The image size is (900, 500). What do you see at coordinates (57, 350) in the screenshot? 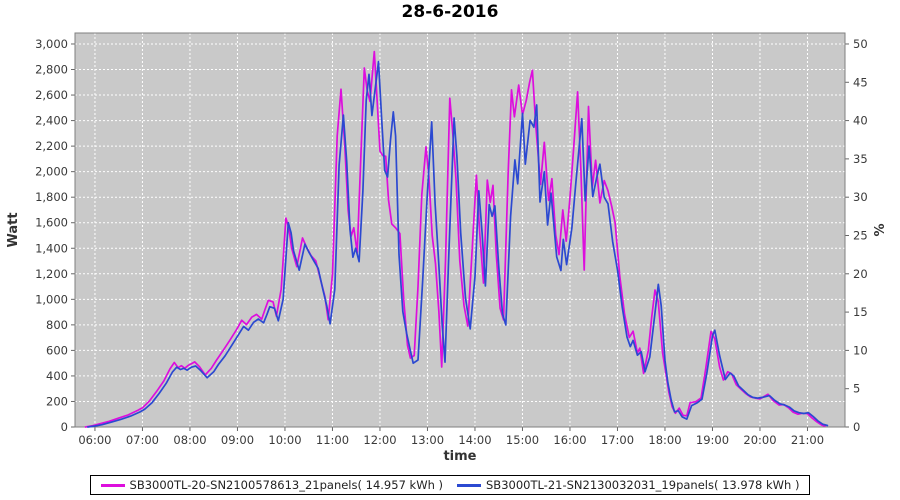
I see `y-left-tick-label: 600` at bounding box center [57, 350].